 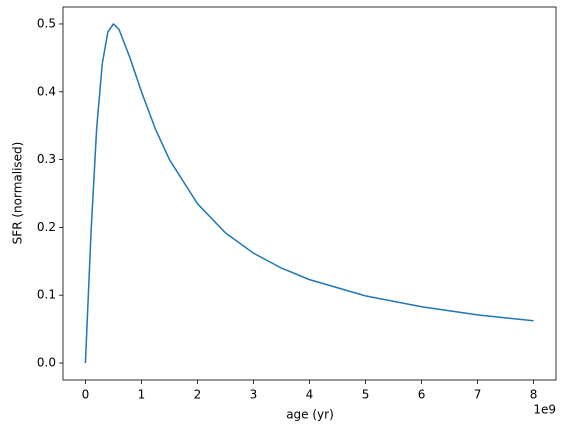 What do you see at coordinates (254, 395) in the screenshot?
I see `x-tick-label: 3` at bounding box center [254, 395].